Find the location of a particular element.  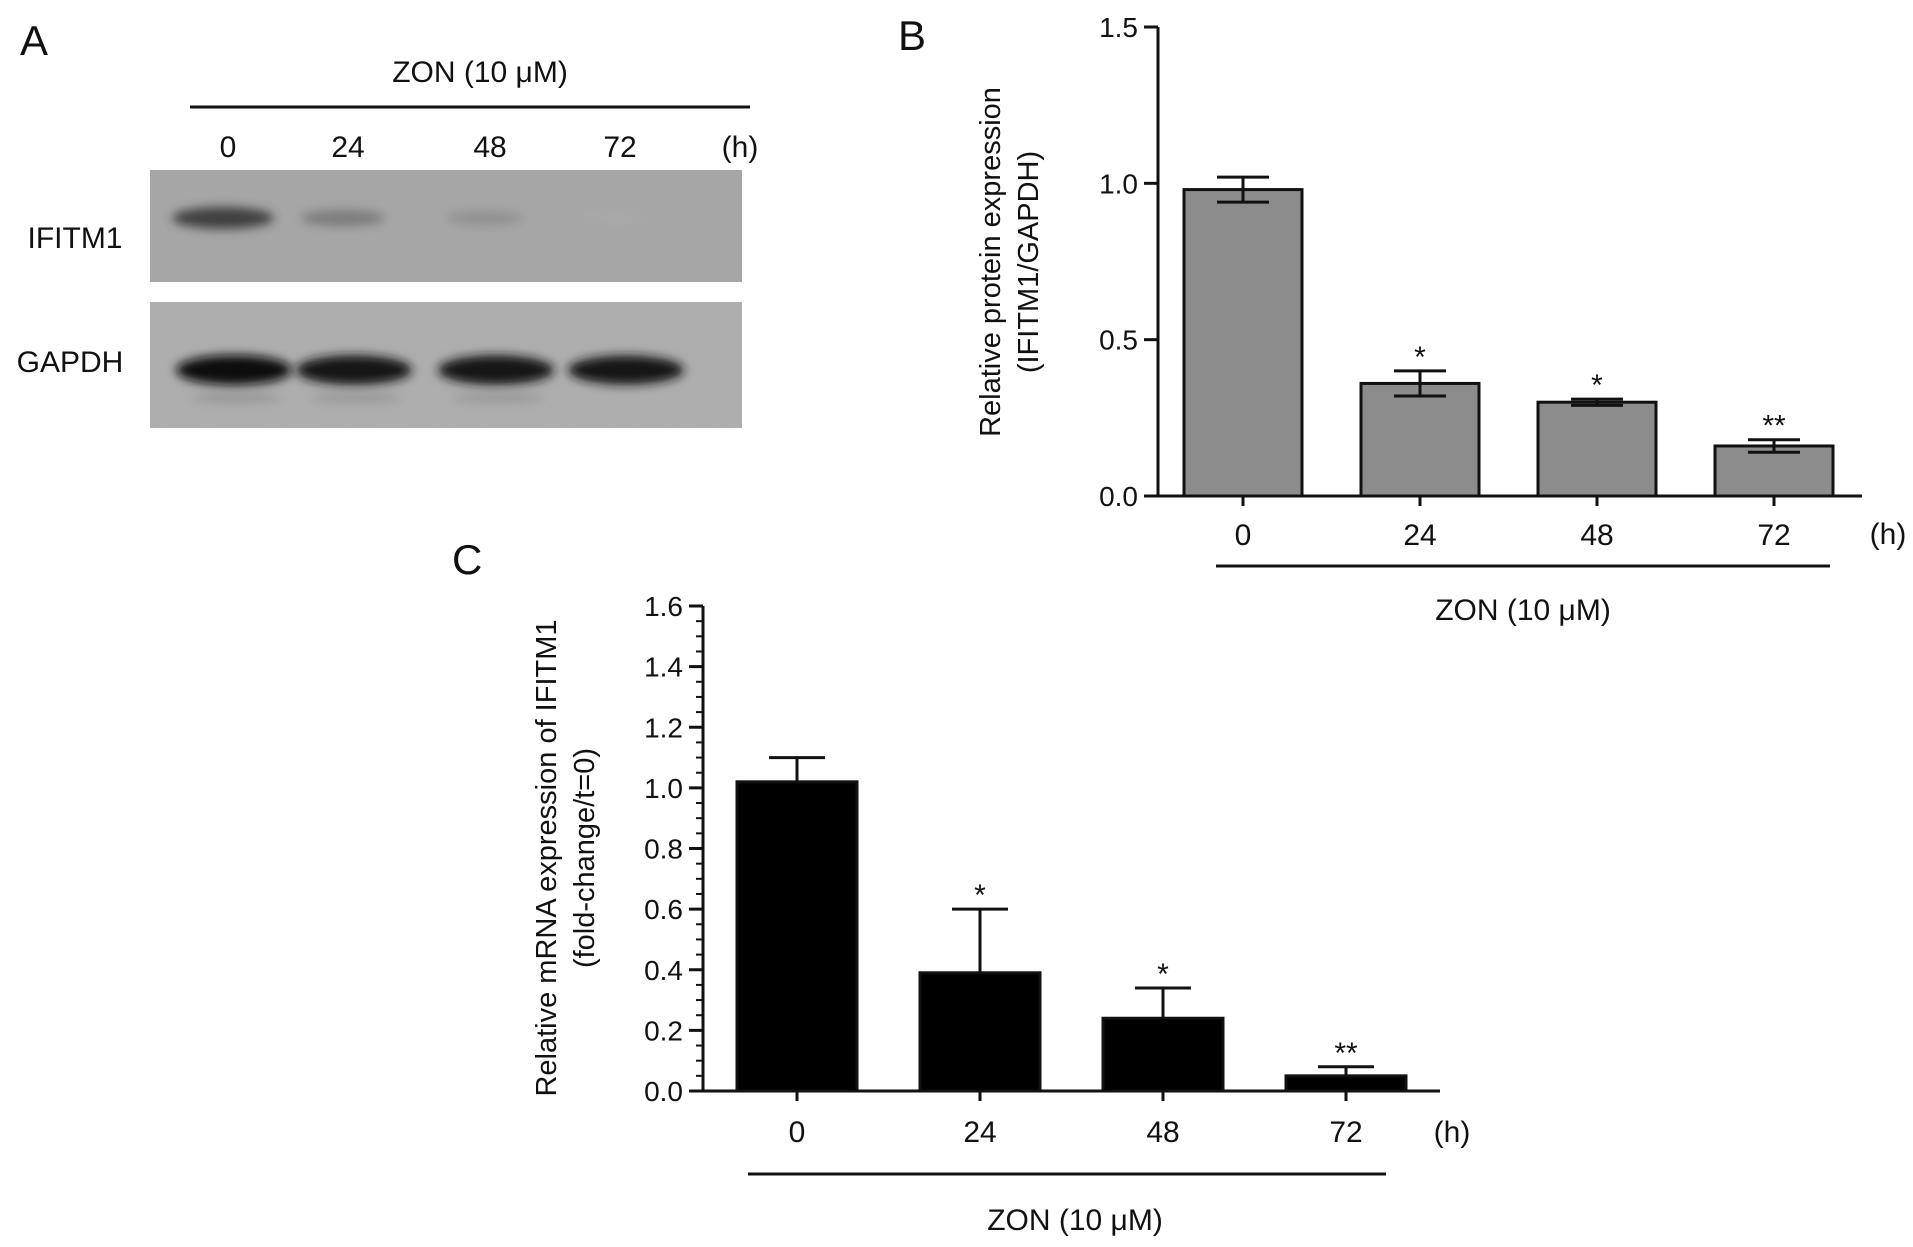

y-axis-label-line-0: Relative protein expression is located at coordinates (991, 262).